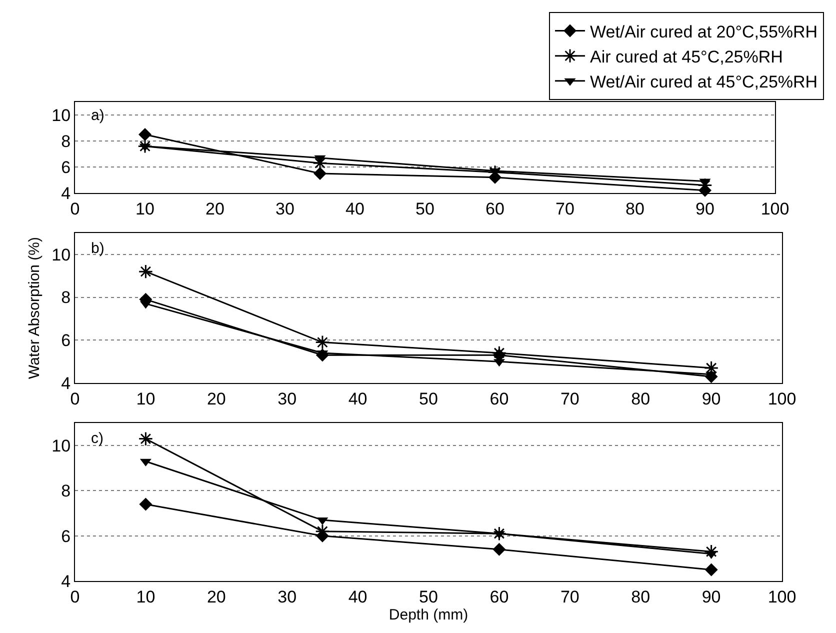  What do you see at coordinates (704, 82) in the screenshot?
I see `legend-label: Wet/Air cured at 45°C,25%RH` at bounding box center [704, 82].